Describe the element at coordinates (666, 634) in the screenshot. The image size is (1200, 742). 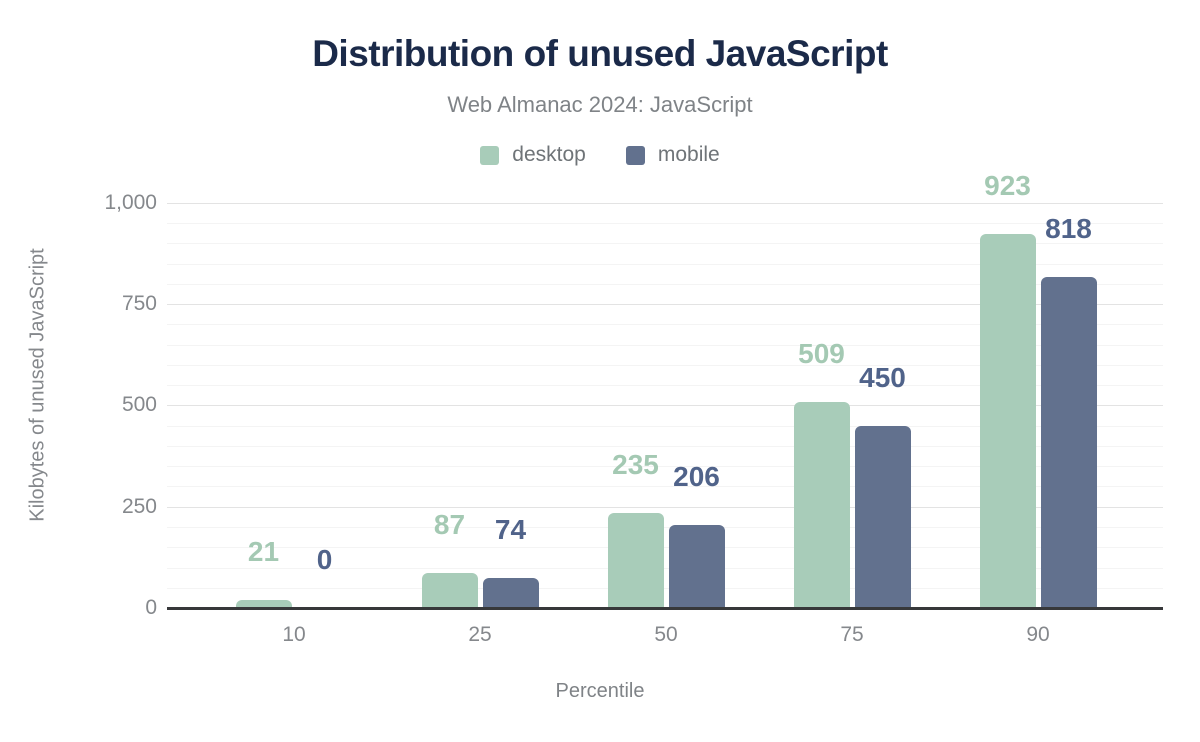
I see `x-tick-label: 50` at that location.